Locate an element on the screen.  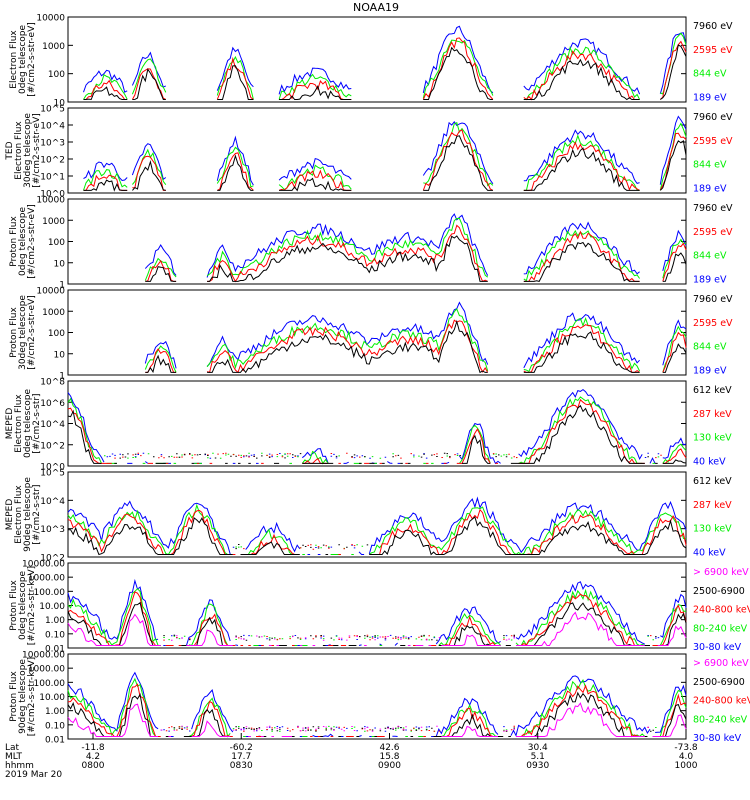
x-tick-label: 0900 is located at coordinates (389, 766).